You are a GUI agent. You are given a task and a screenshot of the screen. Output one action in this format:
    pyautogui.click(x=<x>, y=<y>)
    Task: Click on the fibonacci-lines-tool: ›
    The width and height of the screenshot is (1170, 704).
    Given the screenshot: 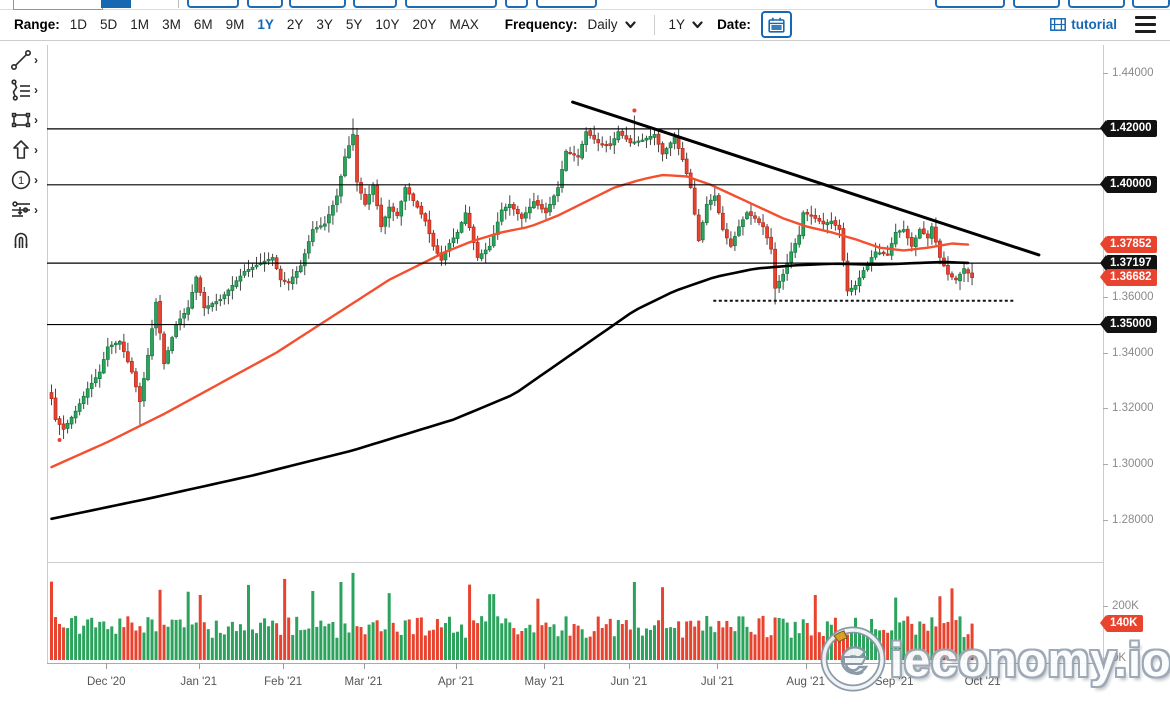 What is the action you would take?
    pyautogui.click(x=23, y=90)
    